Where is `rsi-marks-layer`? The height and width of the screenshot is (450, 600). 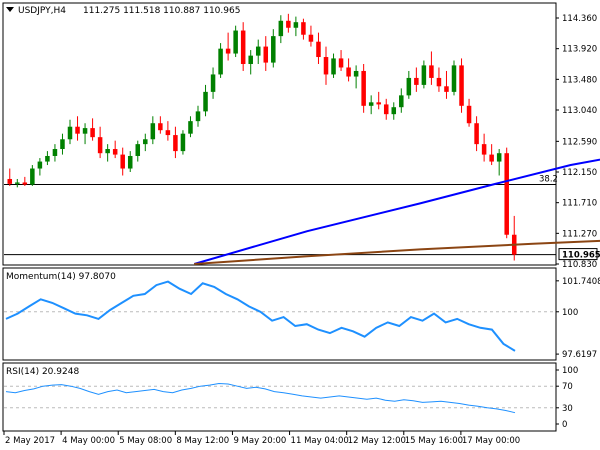
rsi-marks-layer is located at coordinates (260, 398).